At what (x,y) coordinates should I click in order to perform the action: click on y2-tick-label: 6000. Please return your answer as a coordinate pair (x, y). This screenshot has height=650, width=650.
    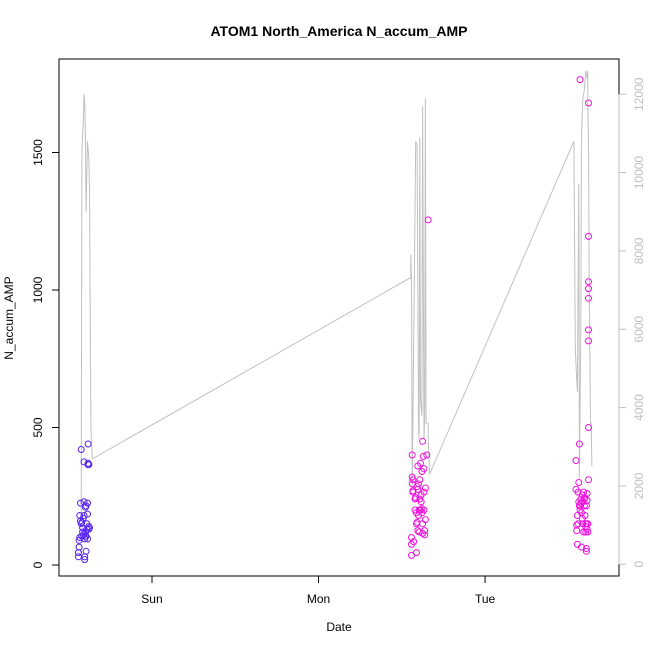
    Looking at the image, I should click on (639, 329).